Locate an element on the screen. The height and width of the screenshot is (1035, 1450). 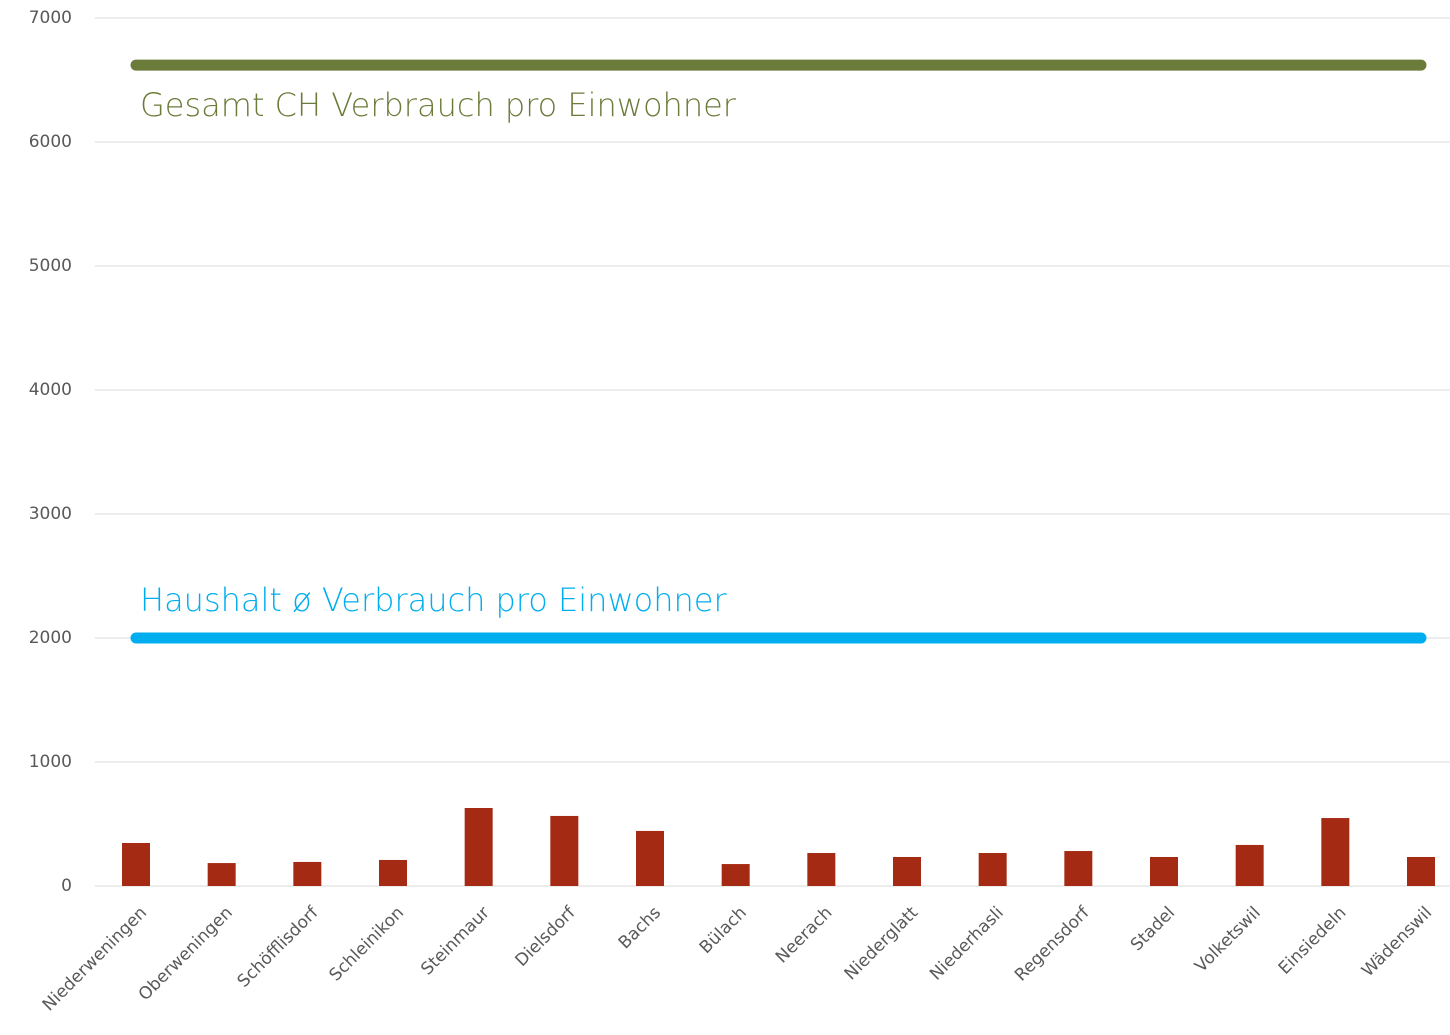
x-tick-label: Niederglatt is located at coordinates (882, 944).